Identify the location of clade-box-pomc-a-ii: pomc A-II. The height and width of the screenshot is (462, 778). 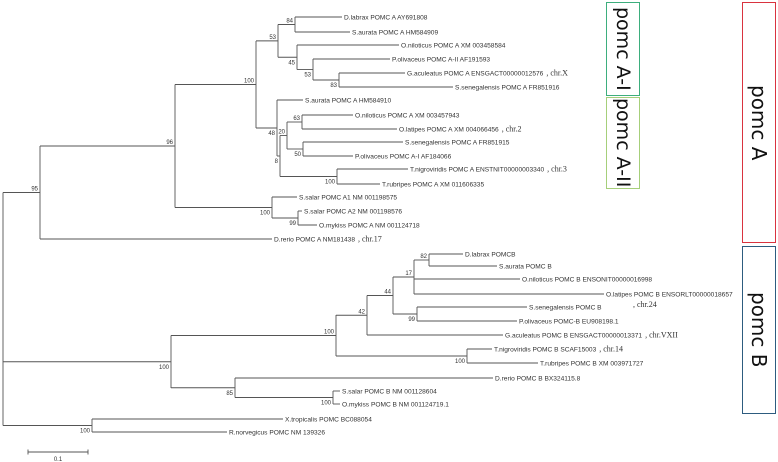
(623, 143).